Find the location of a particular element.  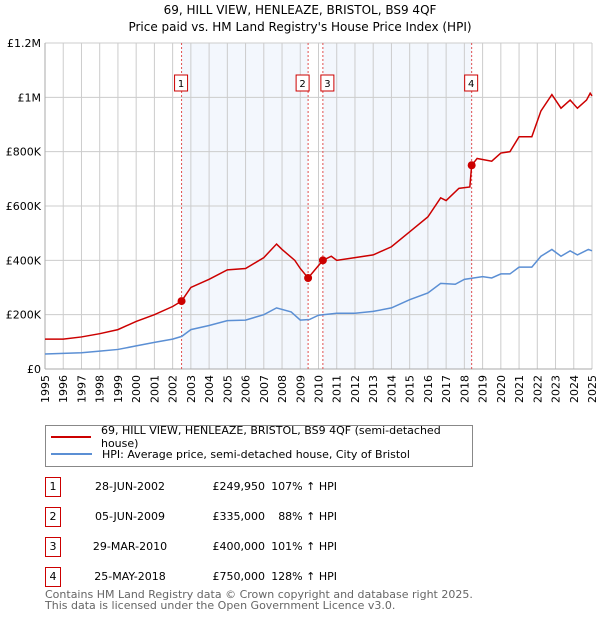

x-tick-label: 2022 is located at coordinates (537, 389).